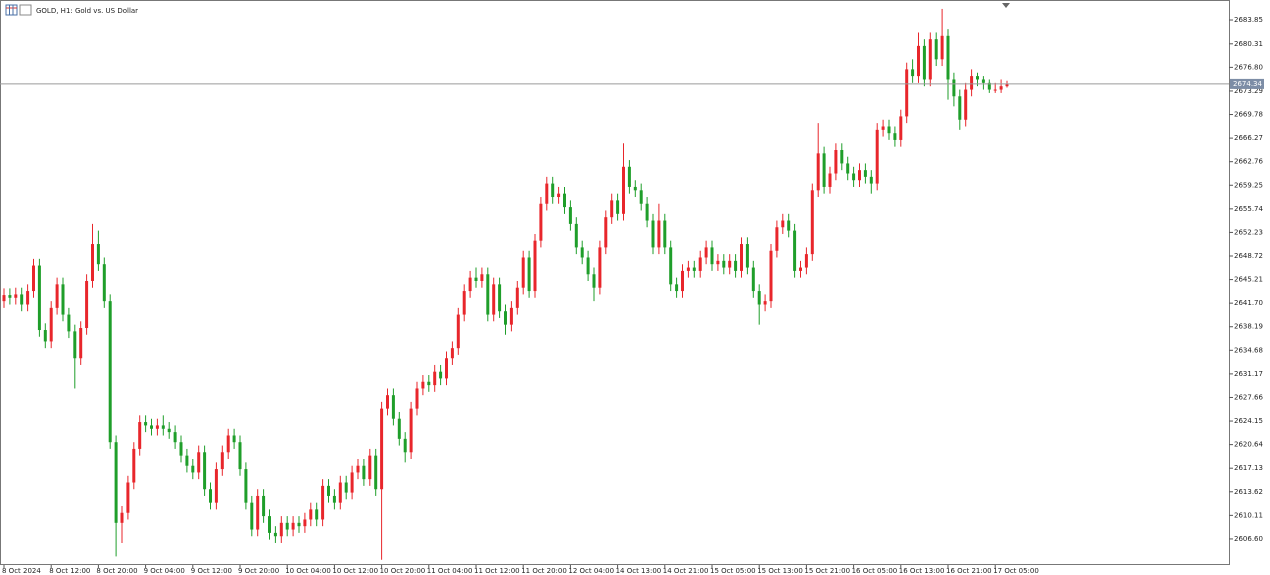 This screenshot has width=1270, height=575. I want to click on x-tick-label: 10 Oct 04:00, so click(308, 571).